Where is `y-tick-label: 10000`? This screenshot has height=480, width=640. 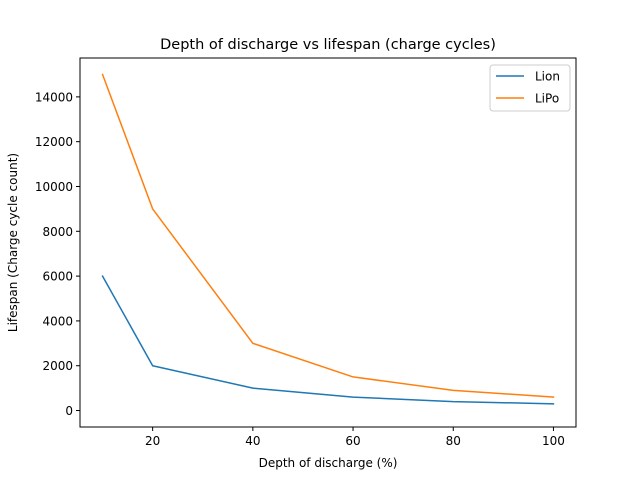 y-tick-label: 10000 is located at coordinates (54, 187).